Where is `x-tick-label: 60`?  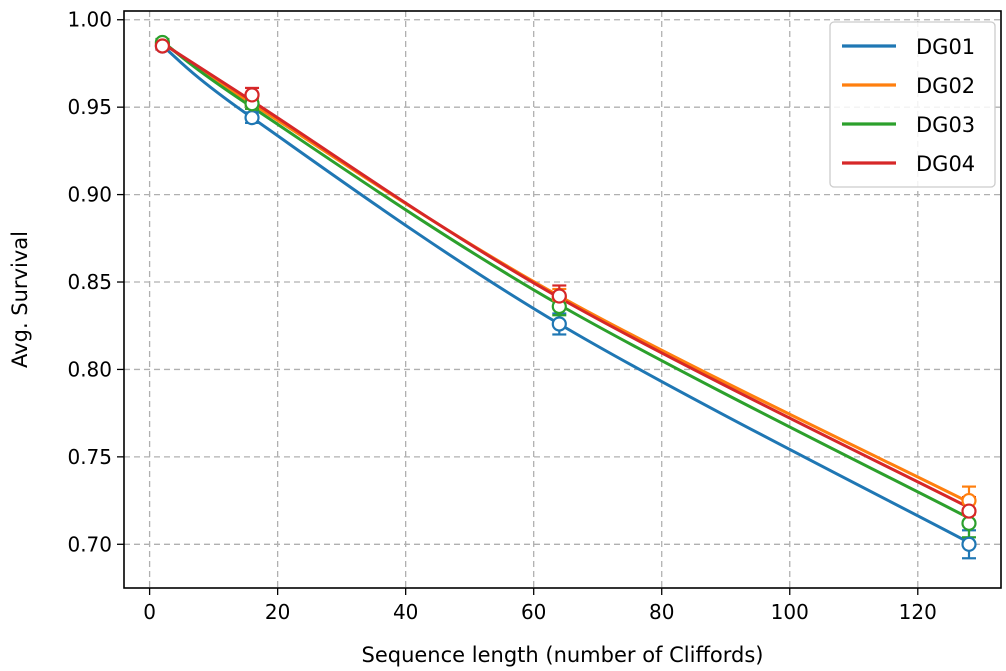
x-tick-label: 60 is located at coordinates (533, 612).